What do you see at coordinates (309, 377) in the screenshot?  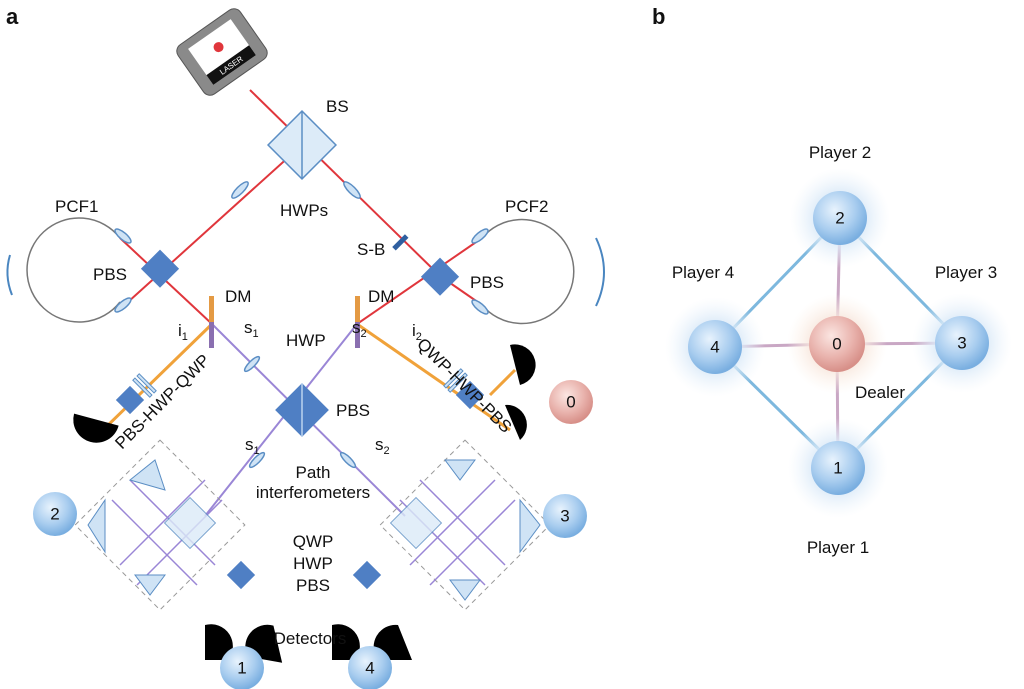 I see `idler-beams` at bounding box center [309, 377].